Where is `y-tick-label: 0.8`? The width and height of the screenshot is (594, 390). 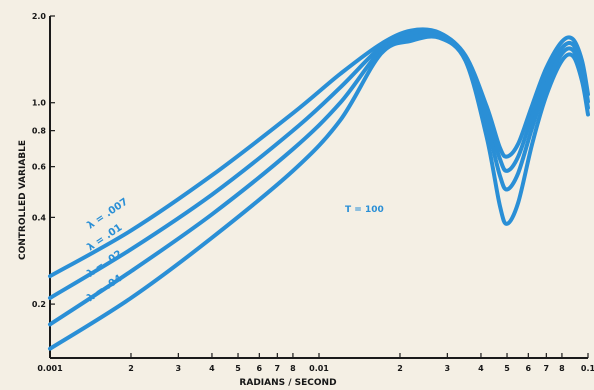 y-tick-label: 0.8 is located at coordinates (39, 131).